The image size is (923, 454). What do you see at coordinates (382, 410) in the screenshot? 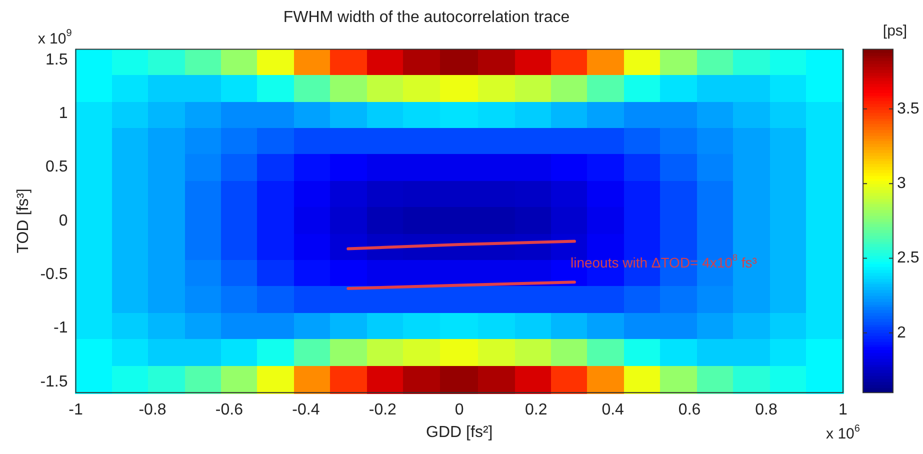
I see `x-tick-label: -0.2` at bounding box center [382, 410].